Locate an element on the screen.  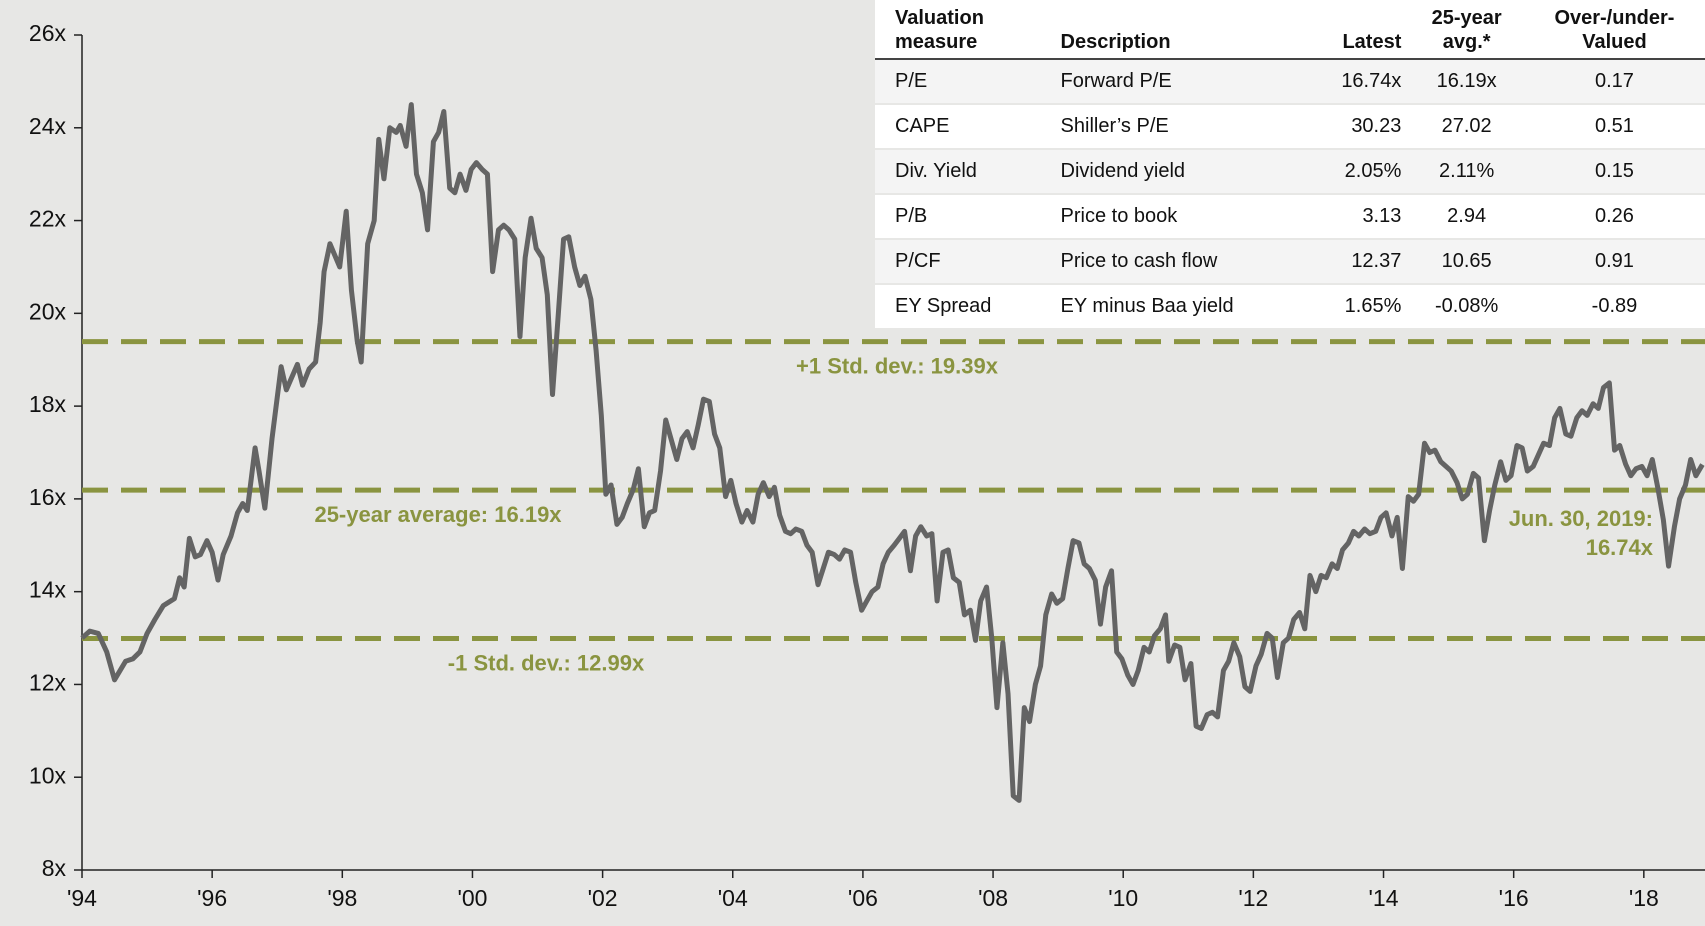
header-text: 25-year is located at coordinates (1466, 18).